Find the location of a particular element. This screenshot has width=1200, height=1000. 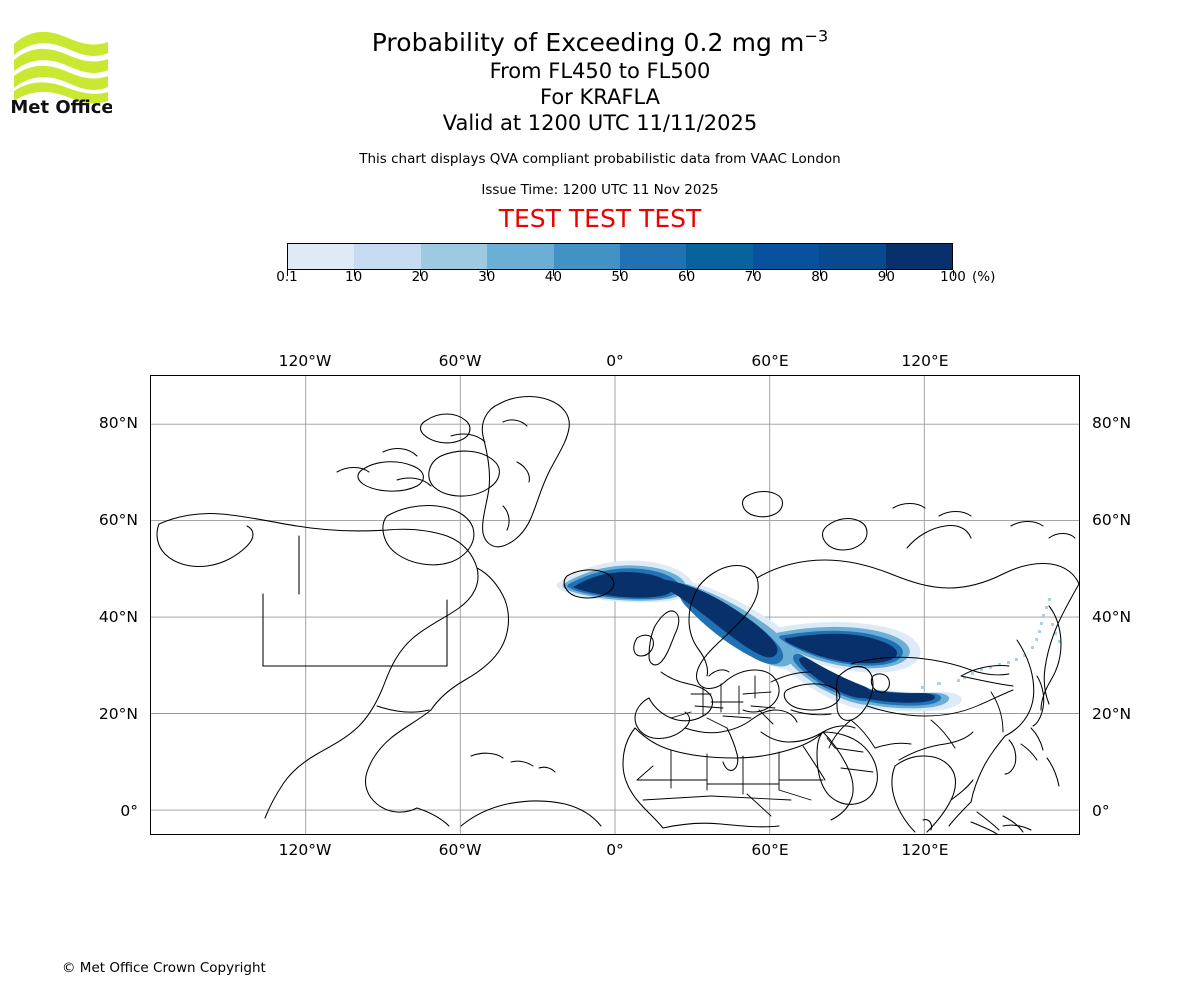

colorbar-gradient is located at coordinates (620, 256).